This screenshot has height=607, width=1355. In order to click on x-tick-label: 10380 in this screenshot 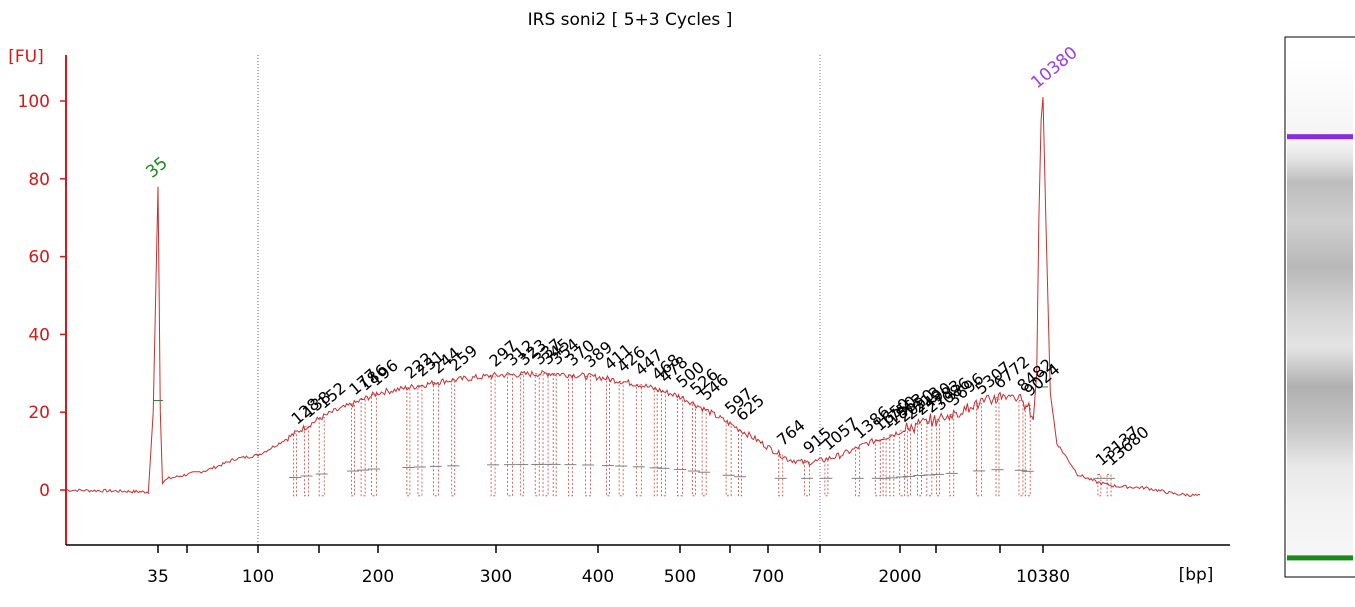, I will do `click(1043, 577)`.